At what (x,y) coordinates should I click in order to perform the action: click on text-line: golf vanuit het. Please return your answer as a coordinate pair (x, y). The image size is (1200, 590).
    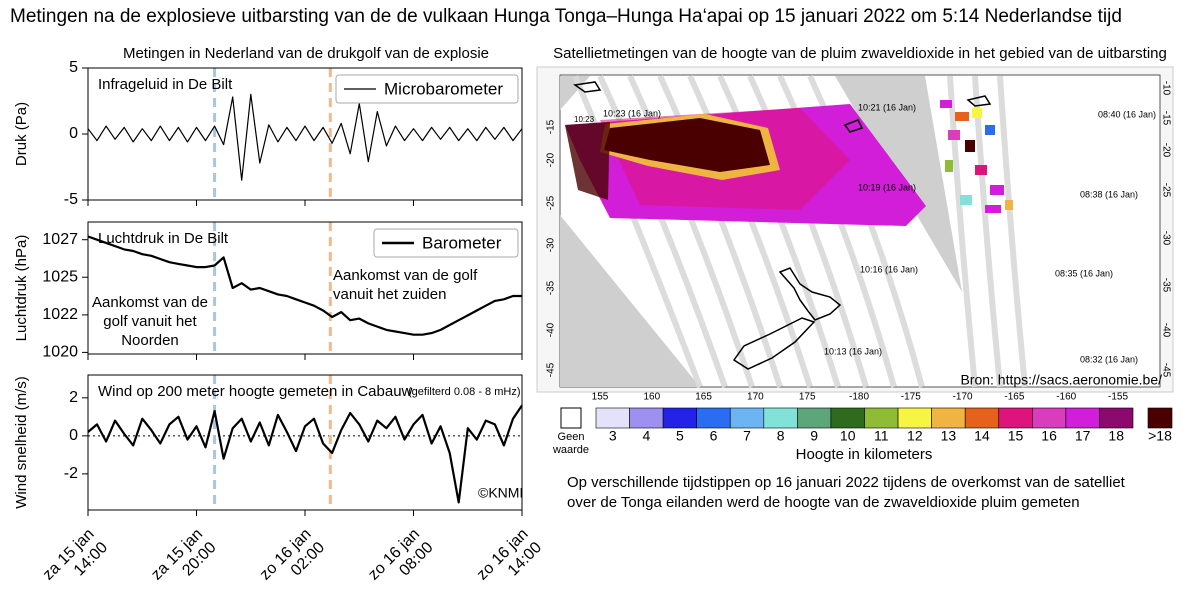
    Looking at the image, I should click on (150, 321).